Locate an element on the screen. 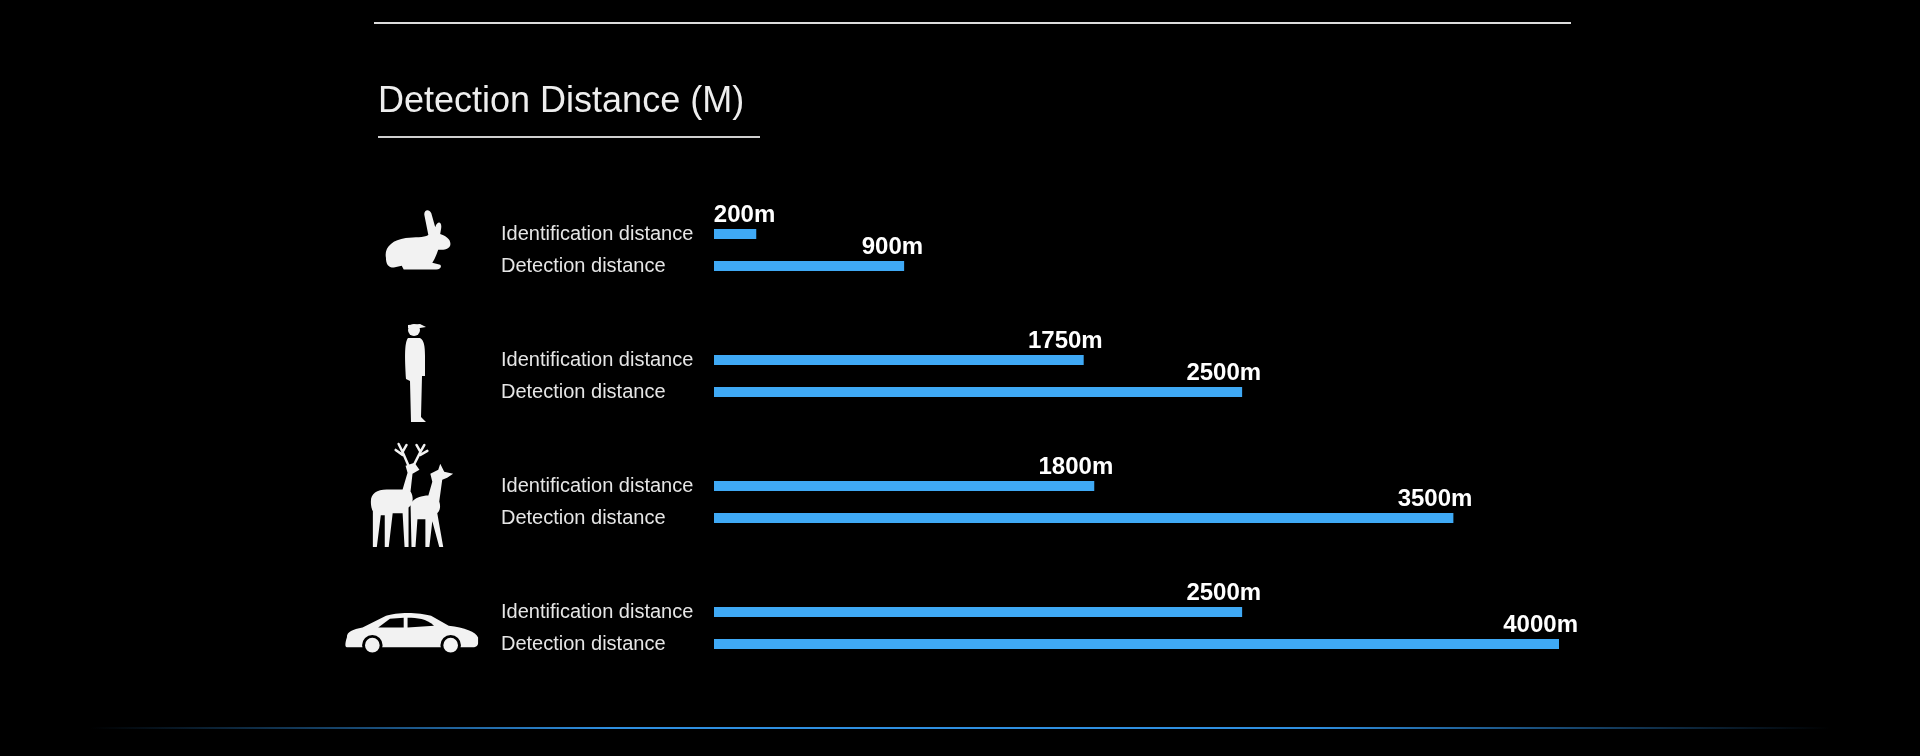 This screenshot has height=756, width=1920. data-label: 200m is located at coordinates (744, 213).